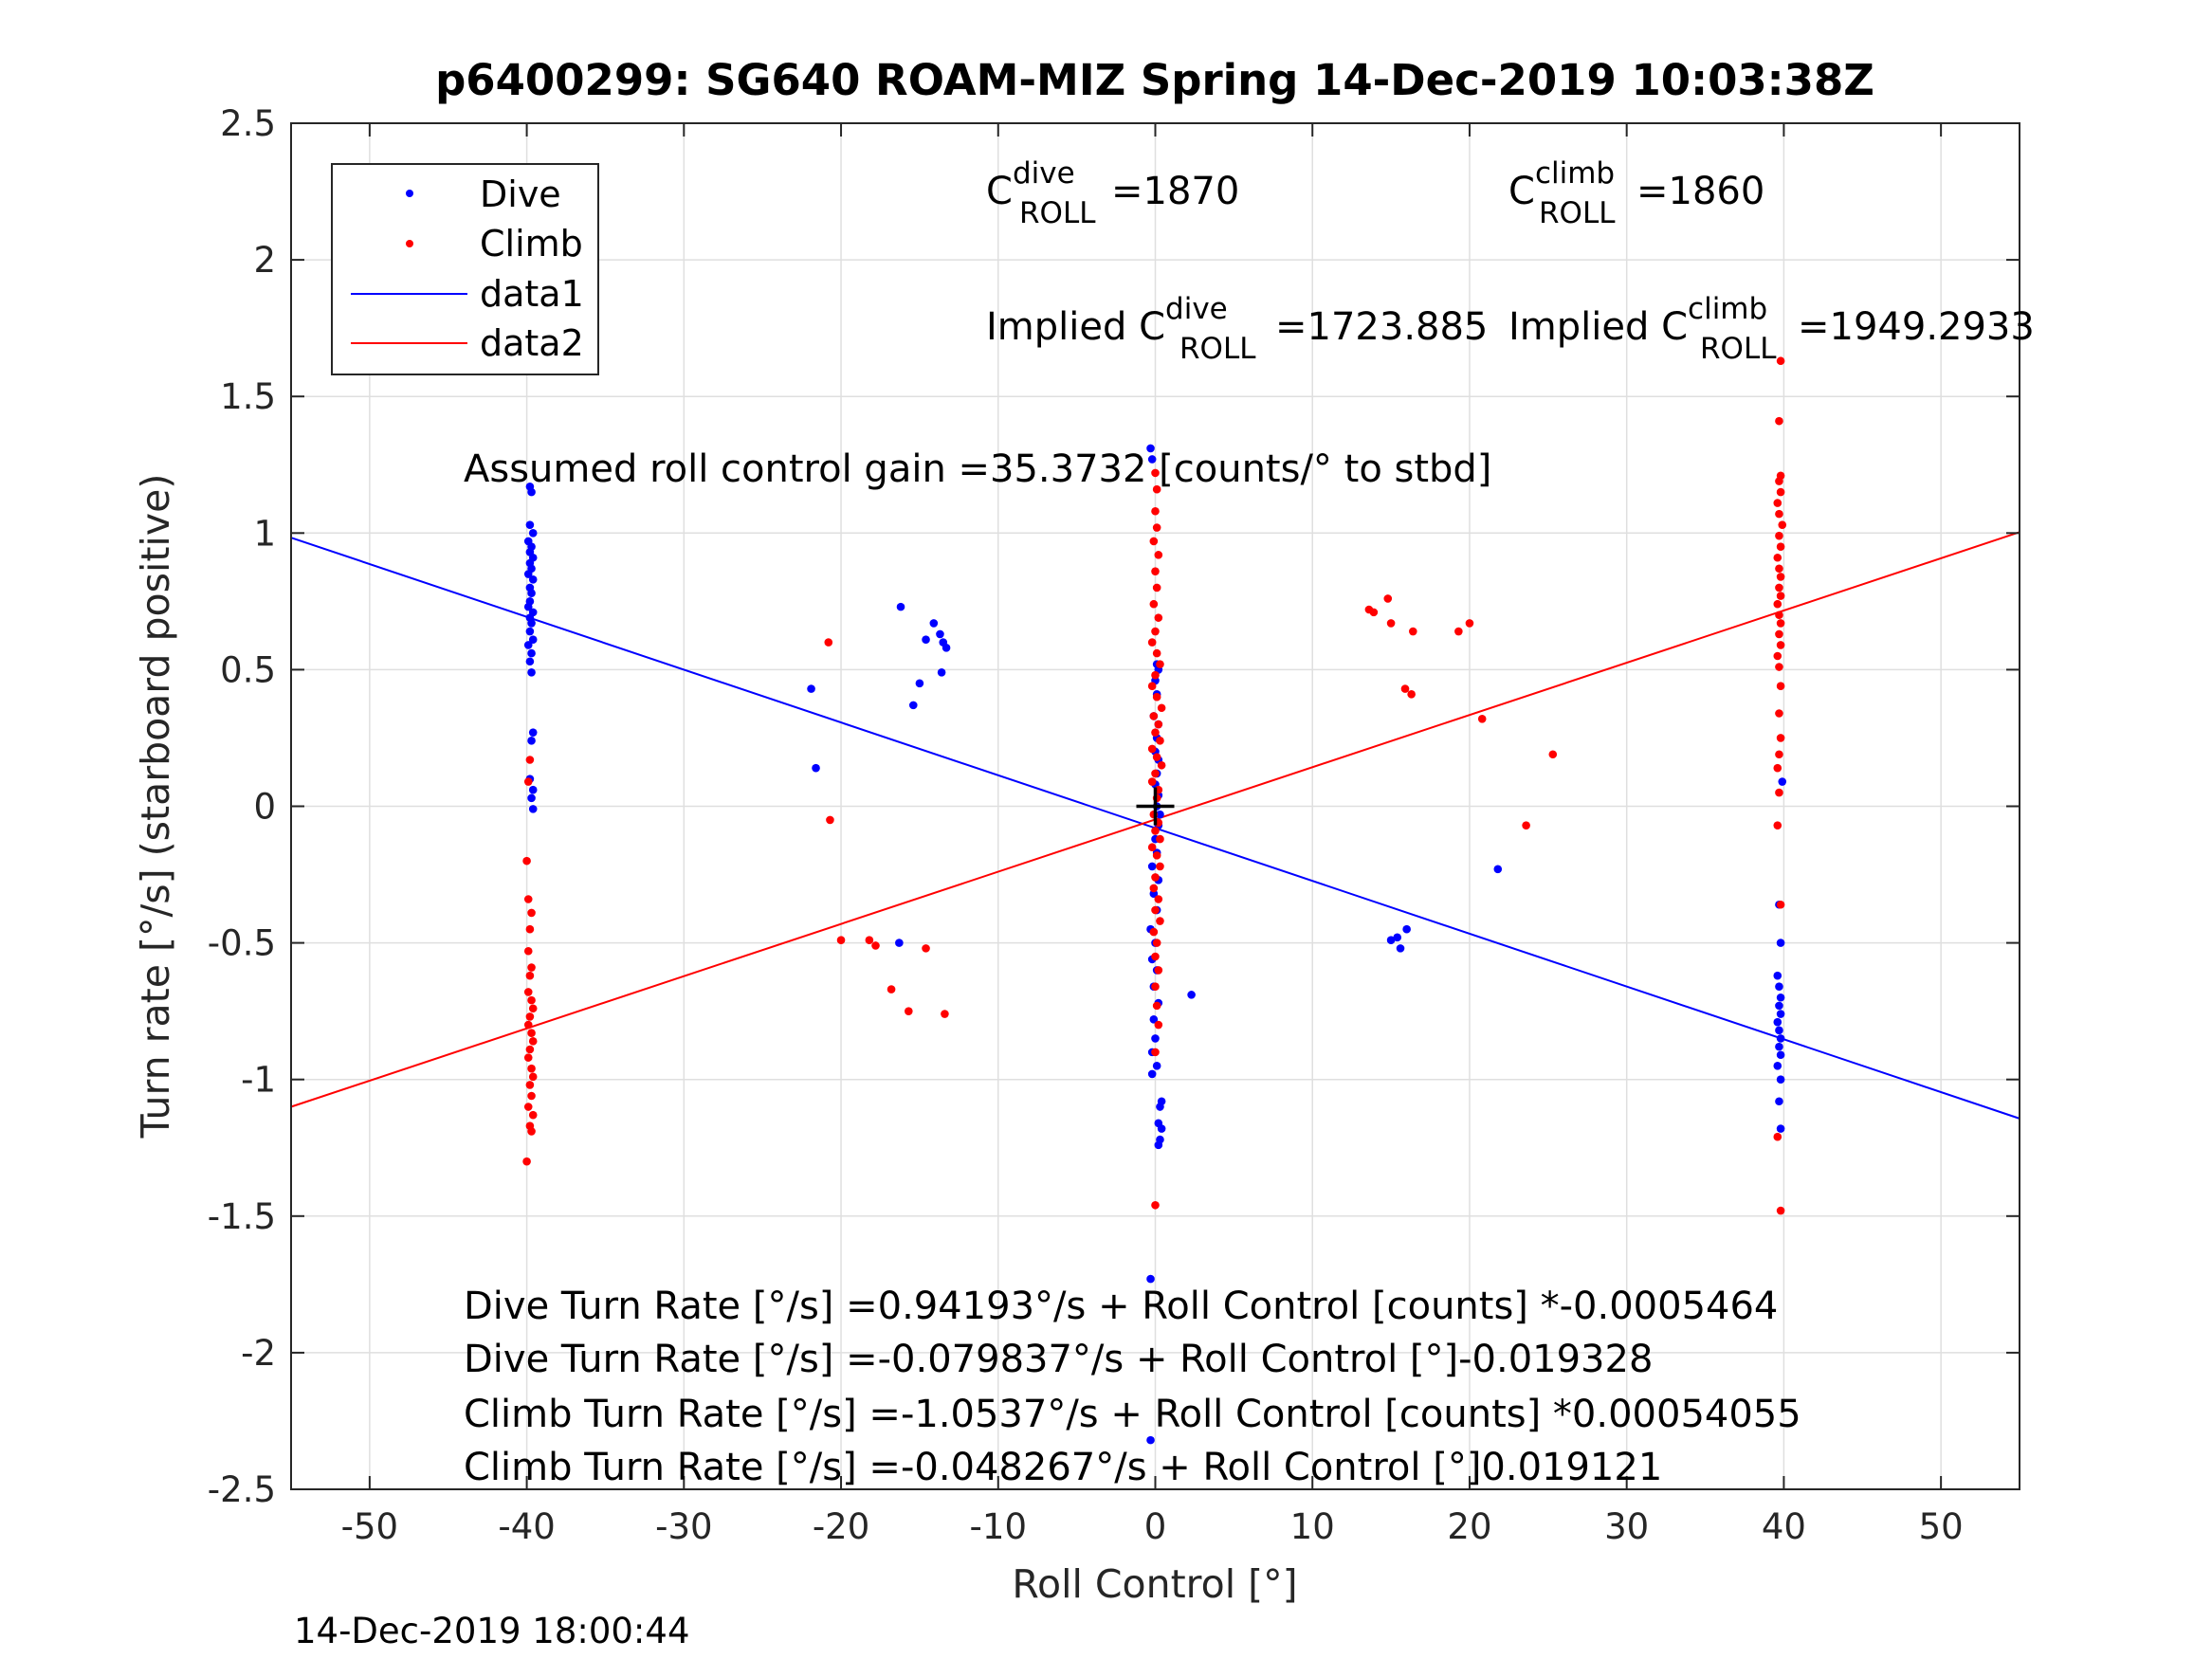 This screenshot has height=1659, width=2212. Describe the element at coordinates (155, 806) in the screenshot. I see `y-axis-label: Turn rate [°/s] (starboard positive)` at that location.